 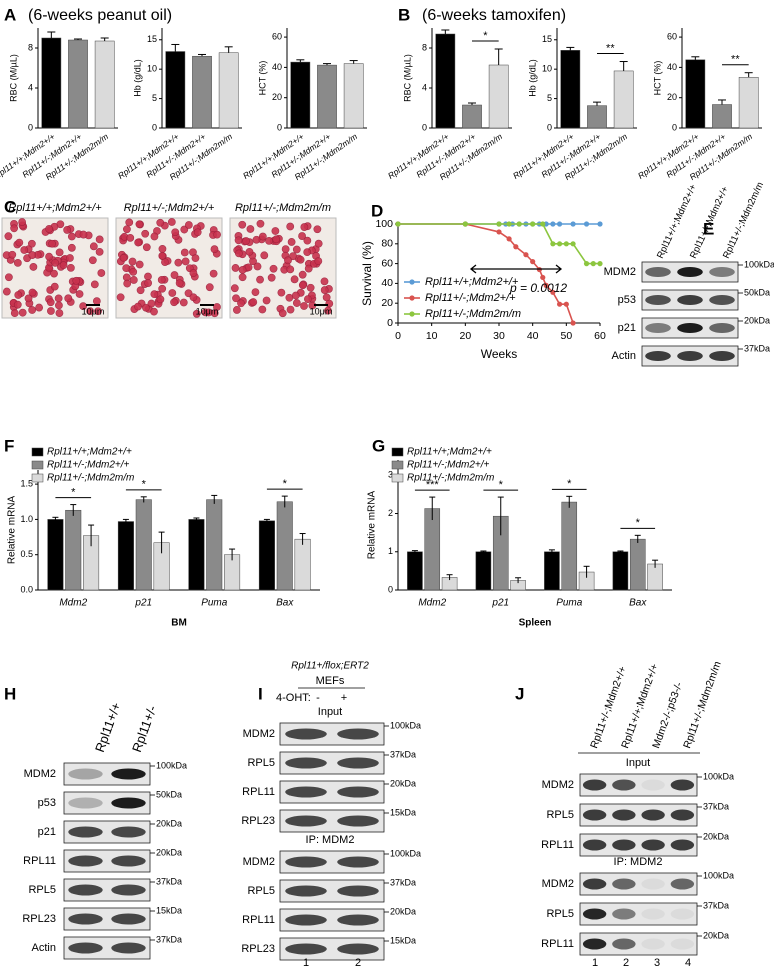 What do you see at coordinates (330, 712) in the screenshot?
I see `section-title: Input` at bounding box center [330, 712].